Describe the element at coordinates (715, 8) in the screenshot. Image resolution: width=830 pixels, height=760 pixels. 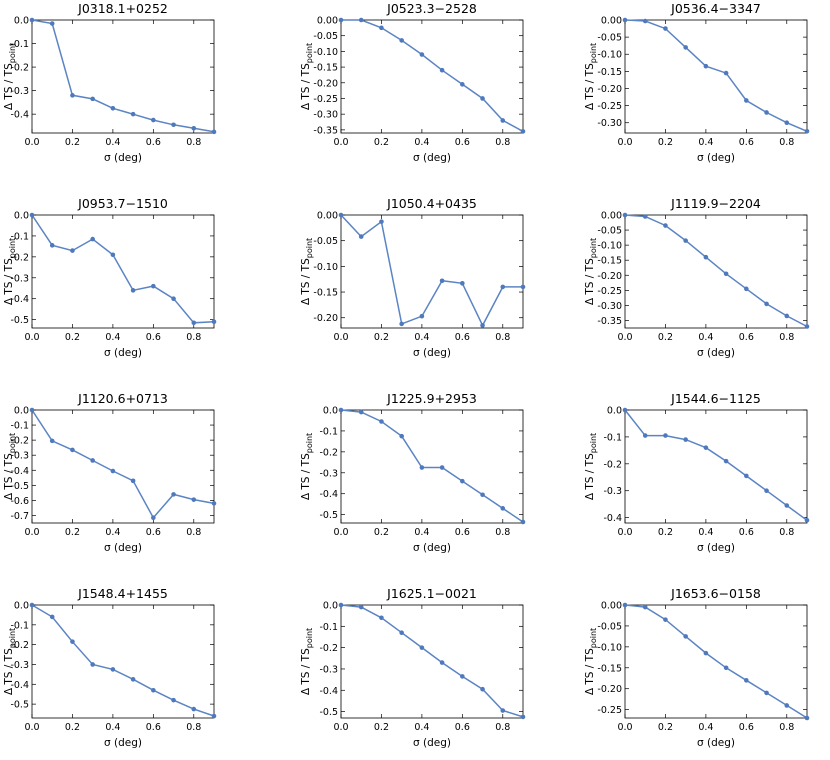
I see `subplot-title: J0536.4−3347` at that location.